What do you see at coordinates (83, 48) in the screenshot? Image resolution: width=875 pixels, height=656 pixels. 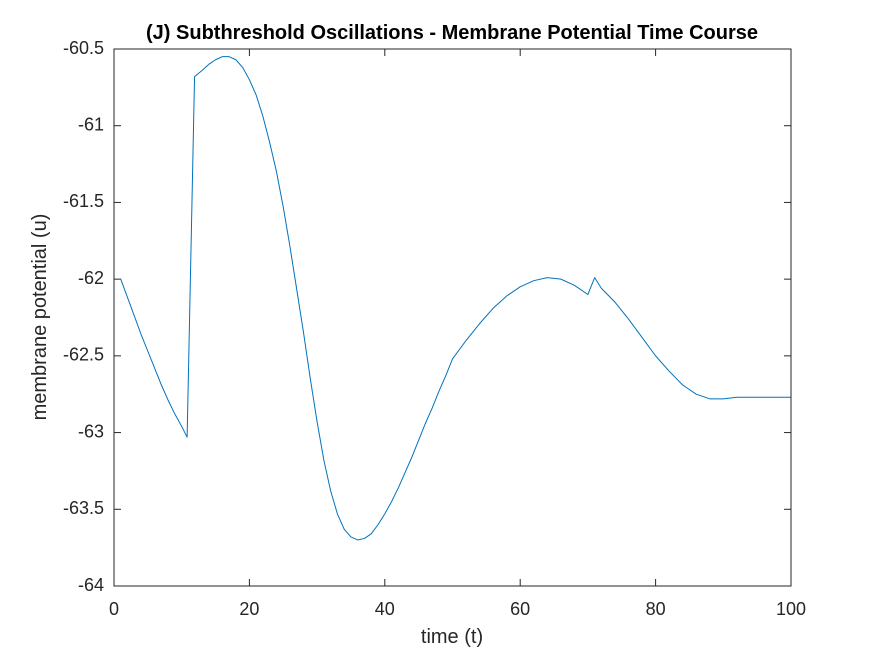 I see `y-tick-label: -60.5` at bounding box center [83, 48].